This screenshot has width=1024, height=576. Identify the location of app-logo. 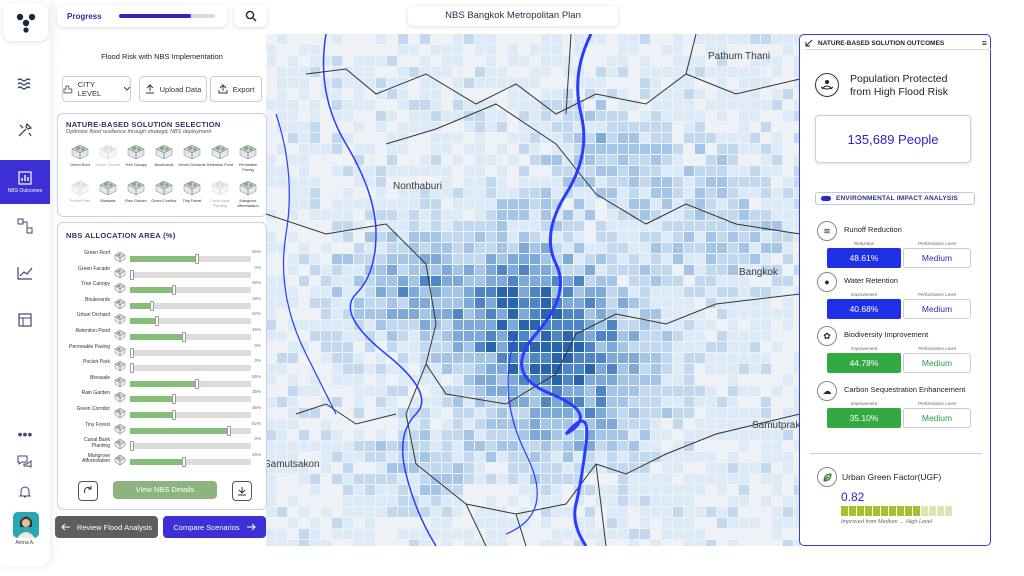
(25, 22).